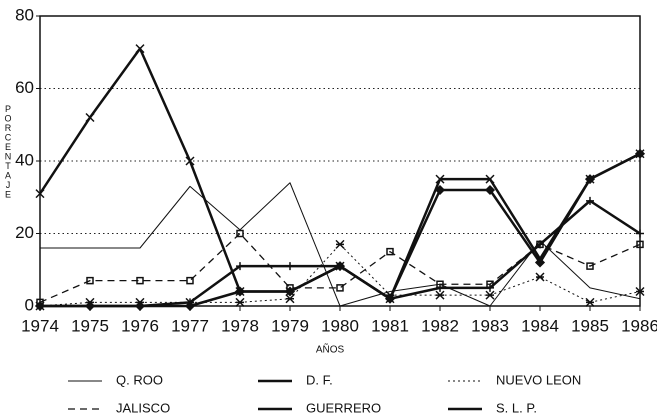 The image size is (657, 420). I want to click on x-tick-label: 1978, so click(240, 325).